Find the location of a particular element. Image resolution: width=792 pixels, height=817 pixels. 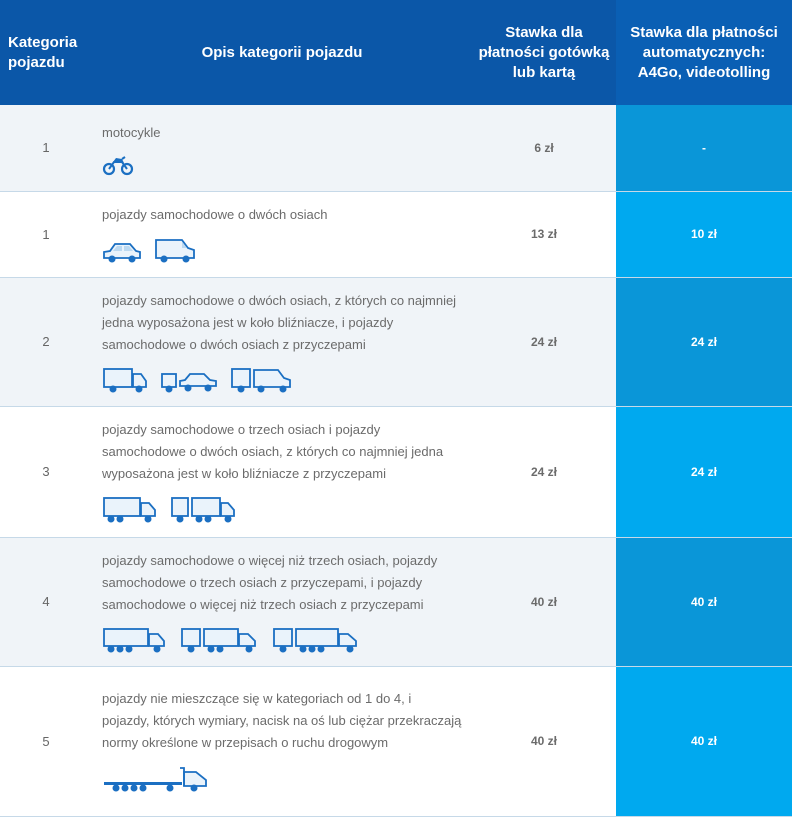

truck-3axle-icon is located at coordinates (129, 509).